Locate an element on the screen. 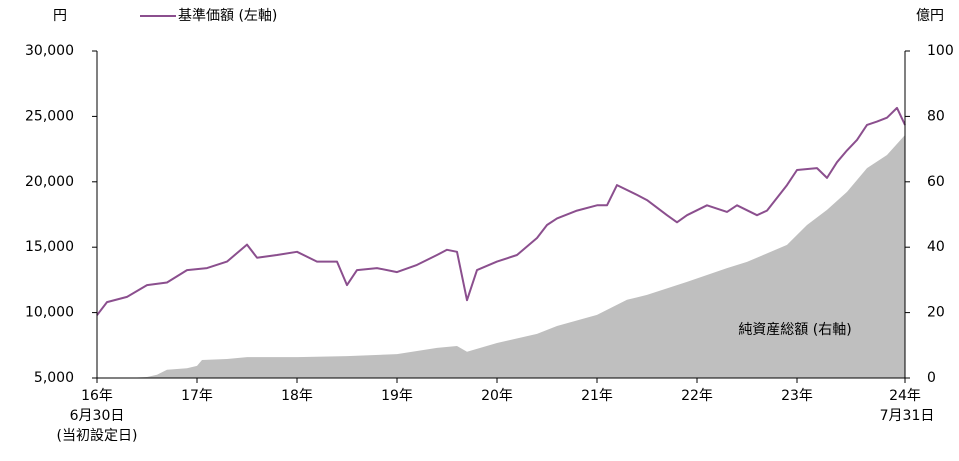 The width and height of the screenshot is (959, 461). y2-tick-label: 20 is located at coordinates (936, 313).